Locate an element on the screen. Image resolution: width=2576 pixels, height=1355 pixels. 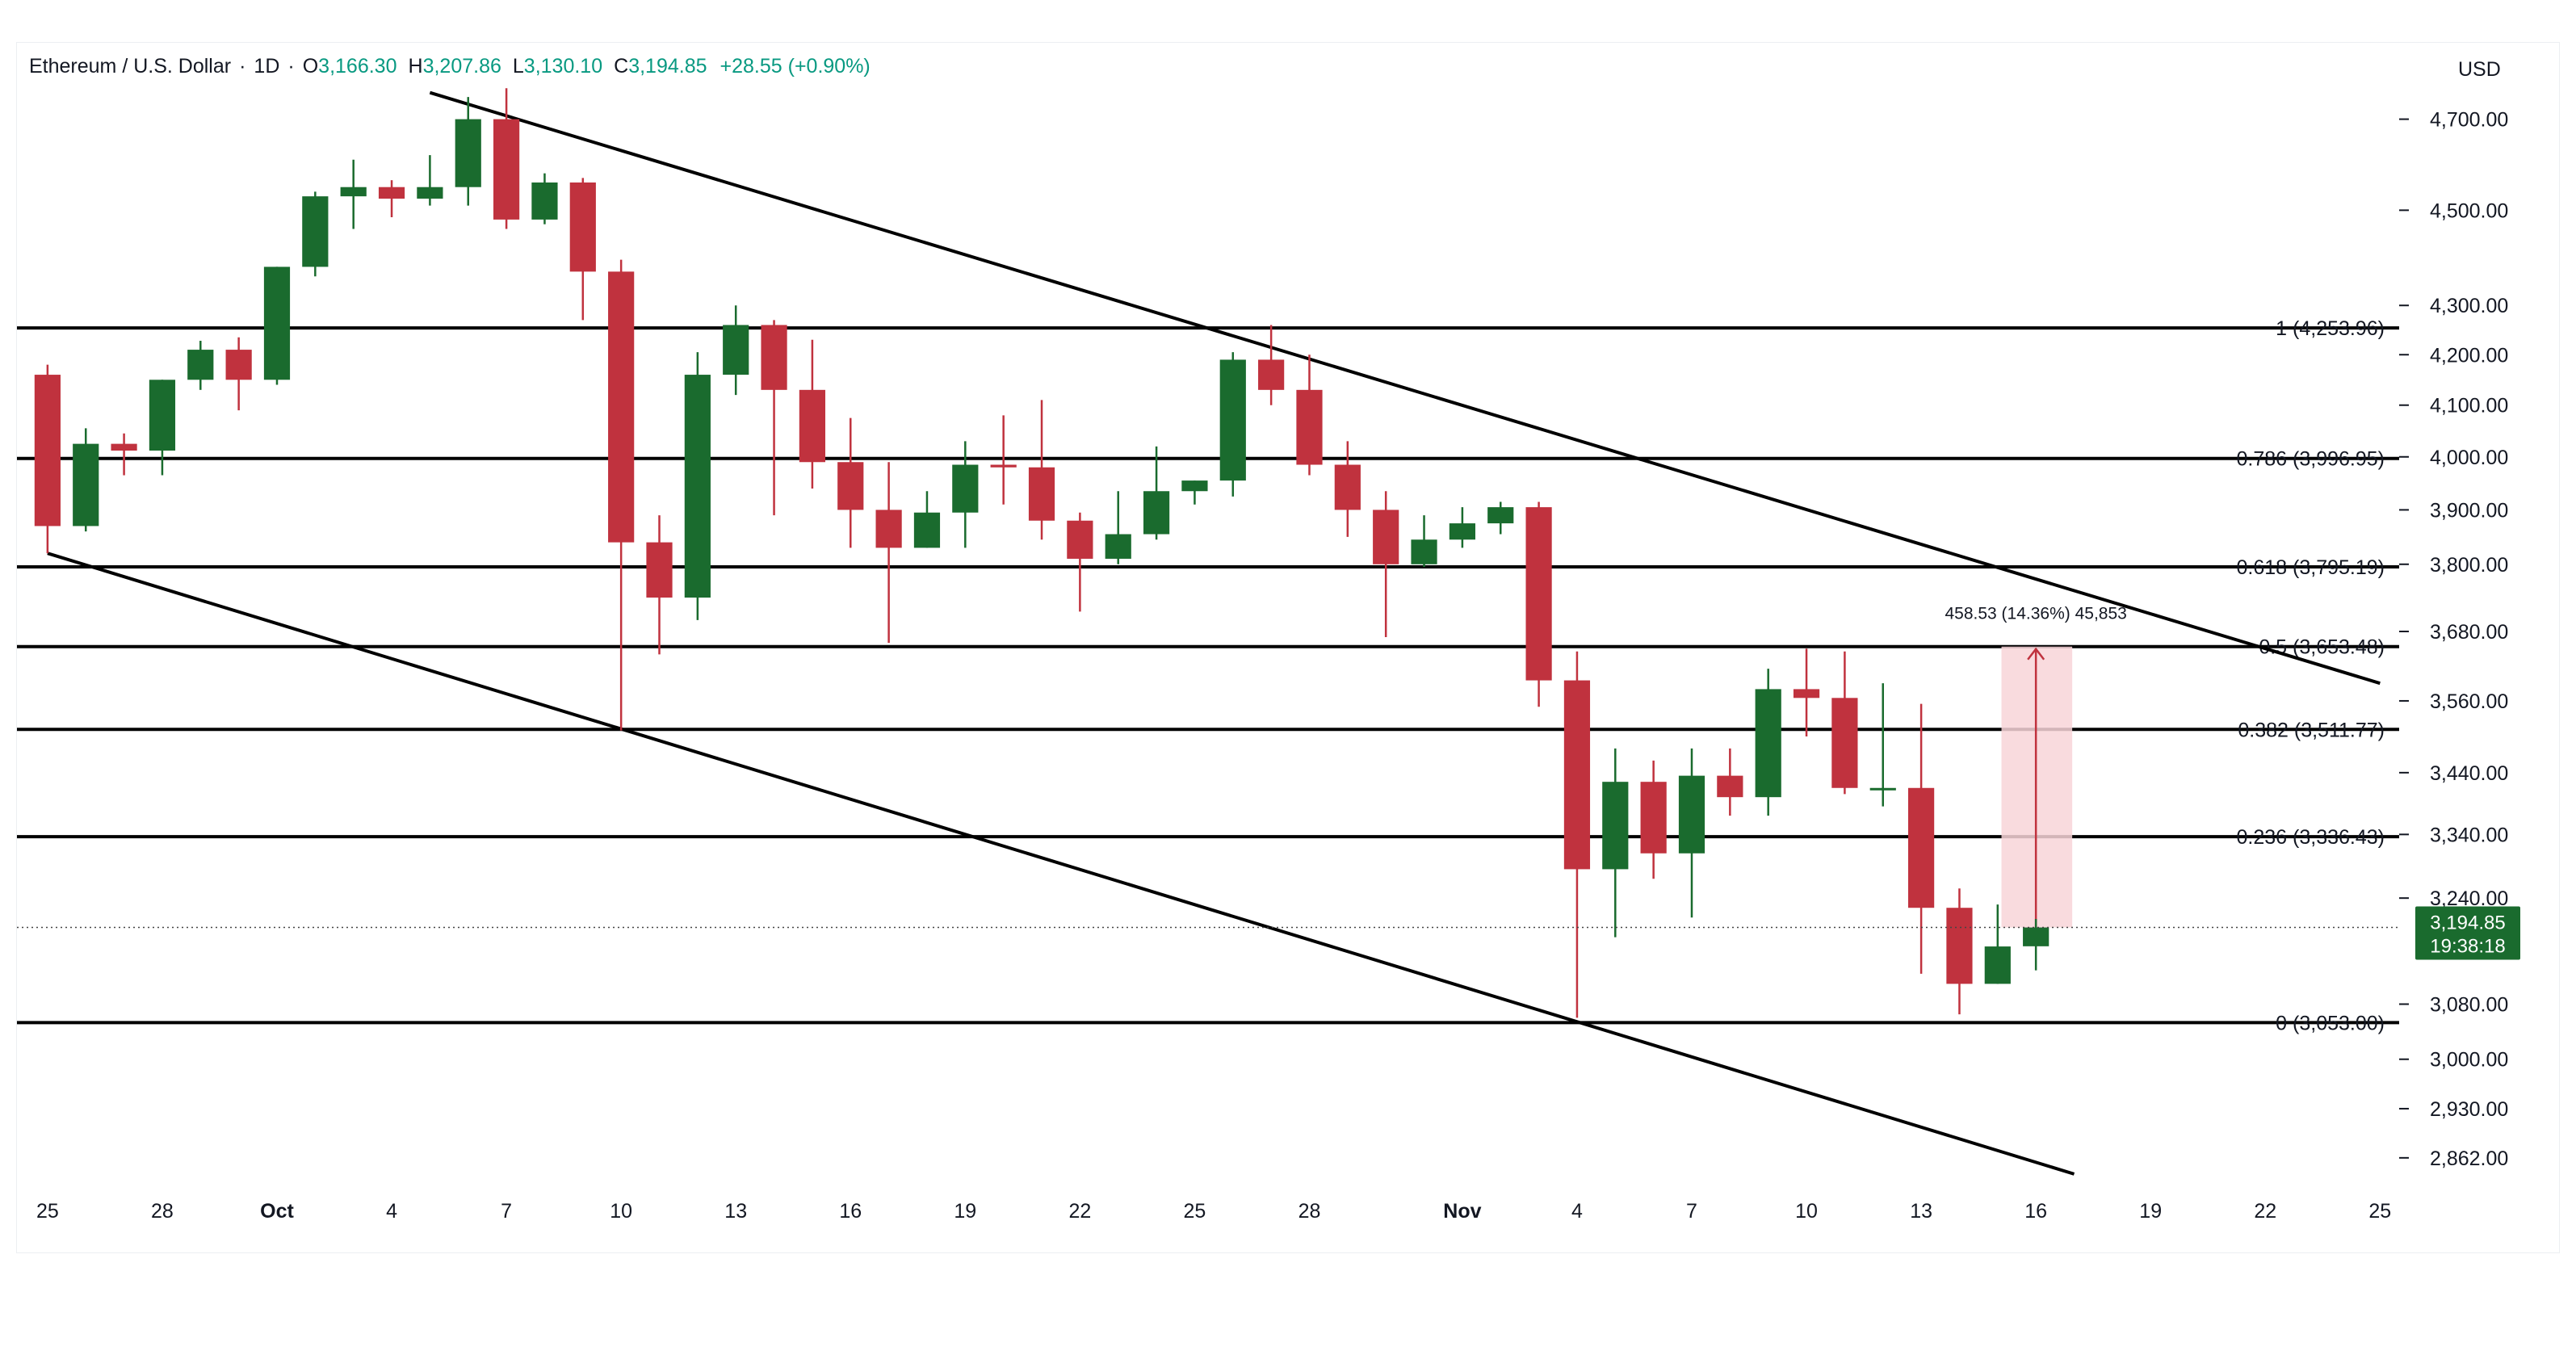
symbol-name: Ethereum / U.S. Dollar is located at coordinates (130, 66).